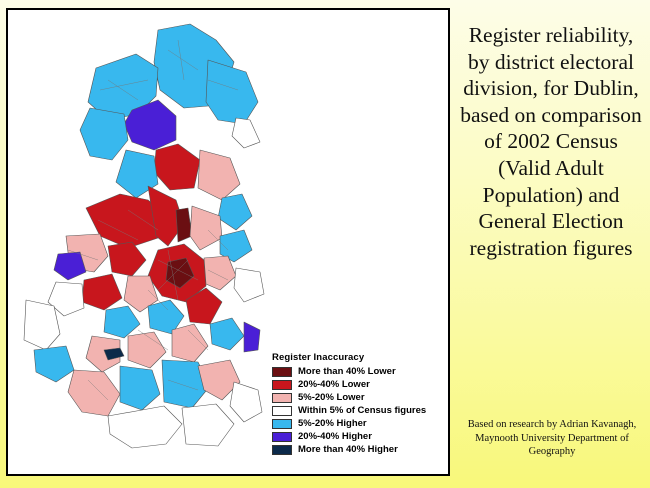  I want to click on legend-label: More than 40% Lower, so click(347, 371).